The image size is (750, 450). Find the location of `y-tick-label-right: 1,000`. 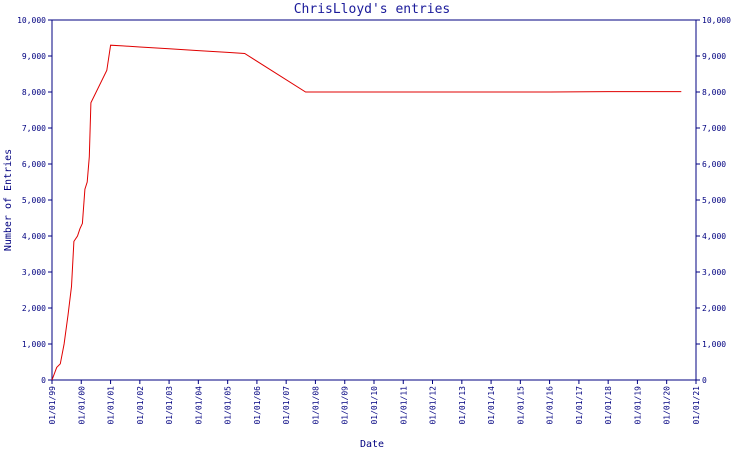

y-tick-label-right: 1,000 is located at coordinates (714, 344).